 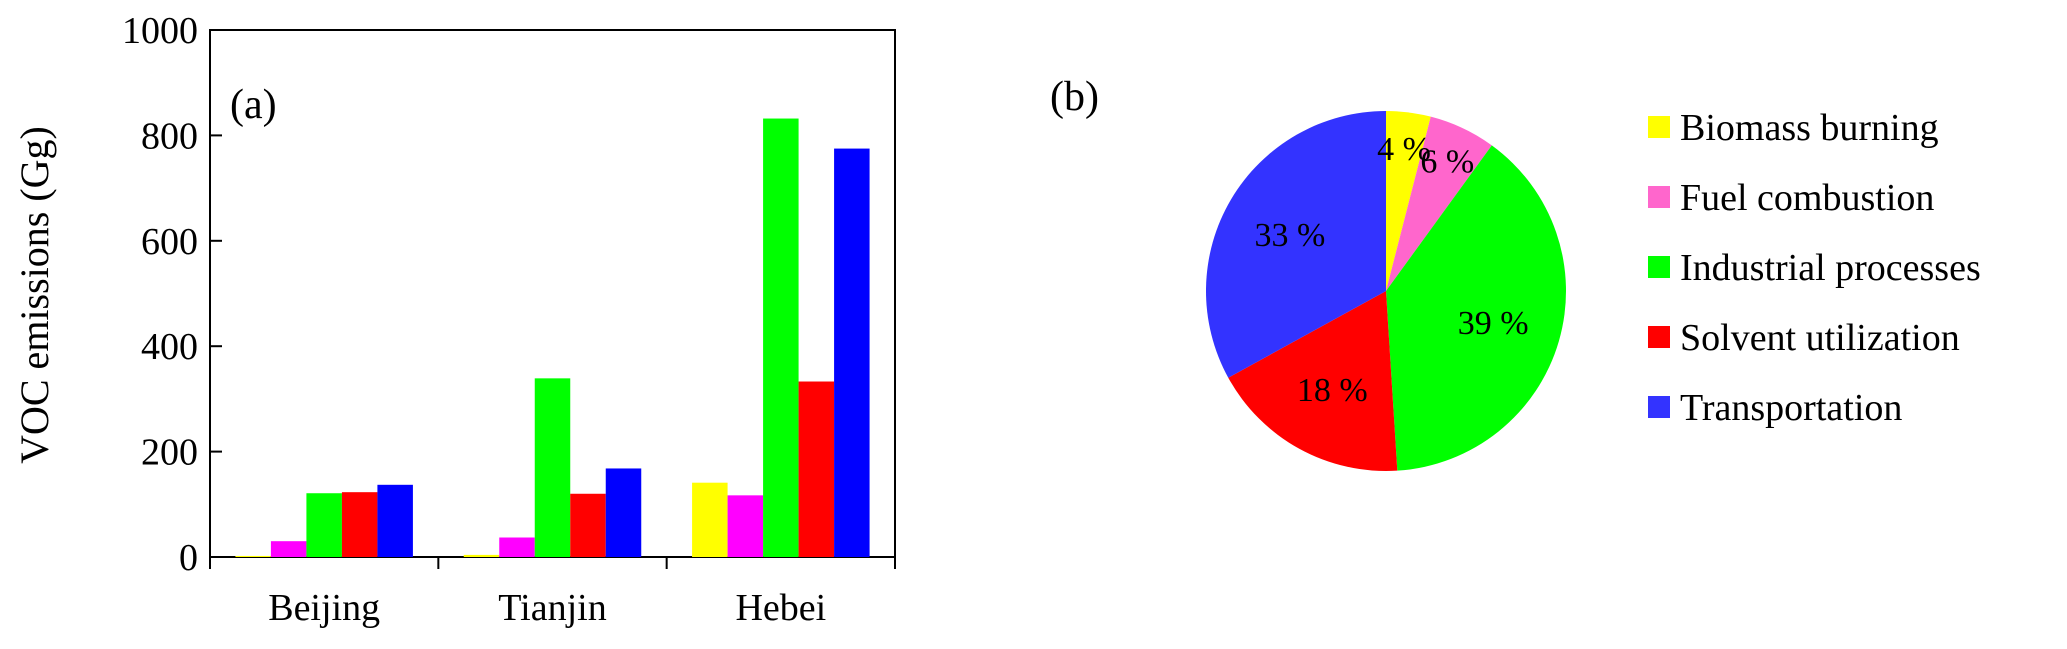 I want to click on y-tick-label: 400, so click(x=169, y=347).